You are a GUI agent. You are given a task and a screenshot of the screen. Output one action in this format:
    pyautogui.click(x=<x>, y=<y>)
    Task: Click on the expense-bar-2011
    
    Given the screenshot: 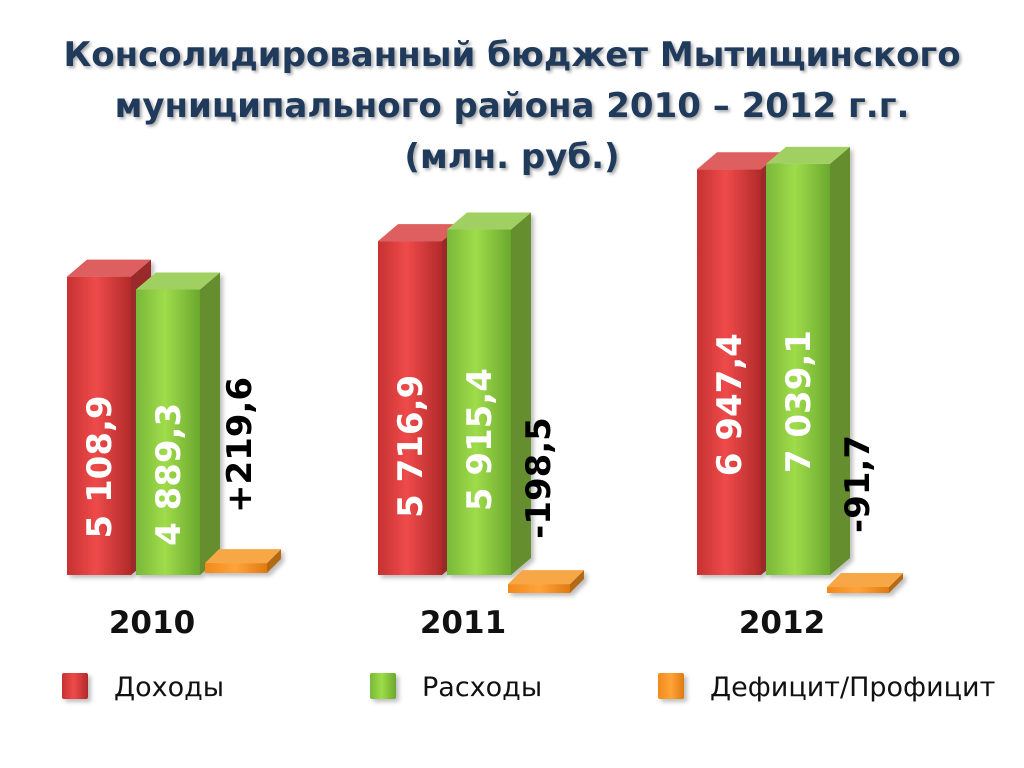 What is the action you would take?
    pyautogui.click(x=489, y=393)
    